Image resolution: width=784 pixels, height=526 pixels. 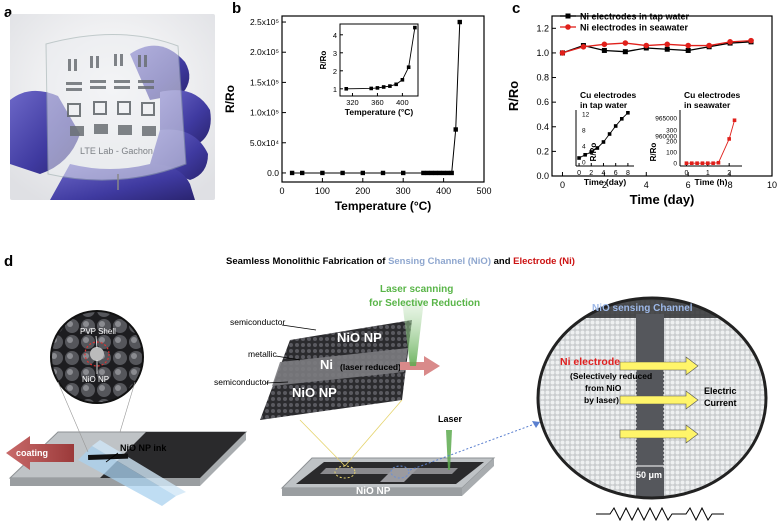 What do you see at coordinates (335, 71) in the screenshot?
I see `inset-y-tick-label: 2` at bounding box center [335, 71].